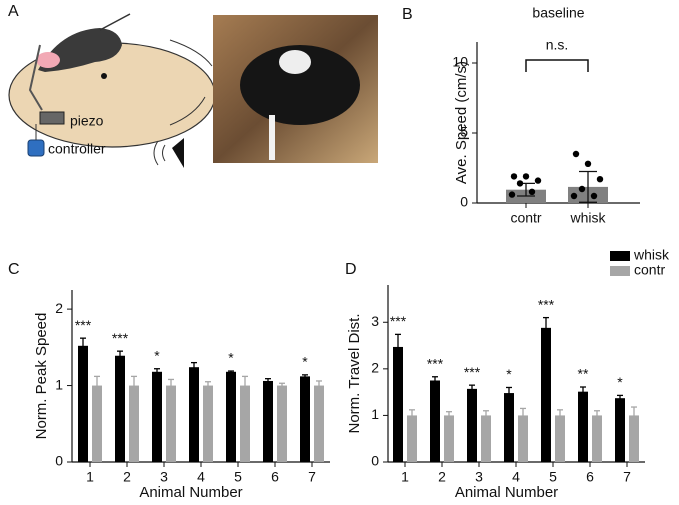 The width and height of the screenshot is (679, 505). What do you see at coordinates (557, 45) in the screenshot?
I see `significance-label: n.s.` at bounding box center [557, 45].